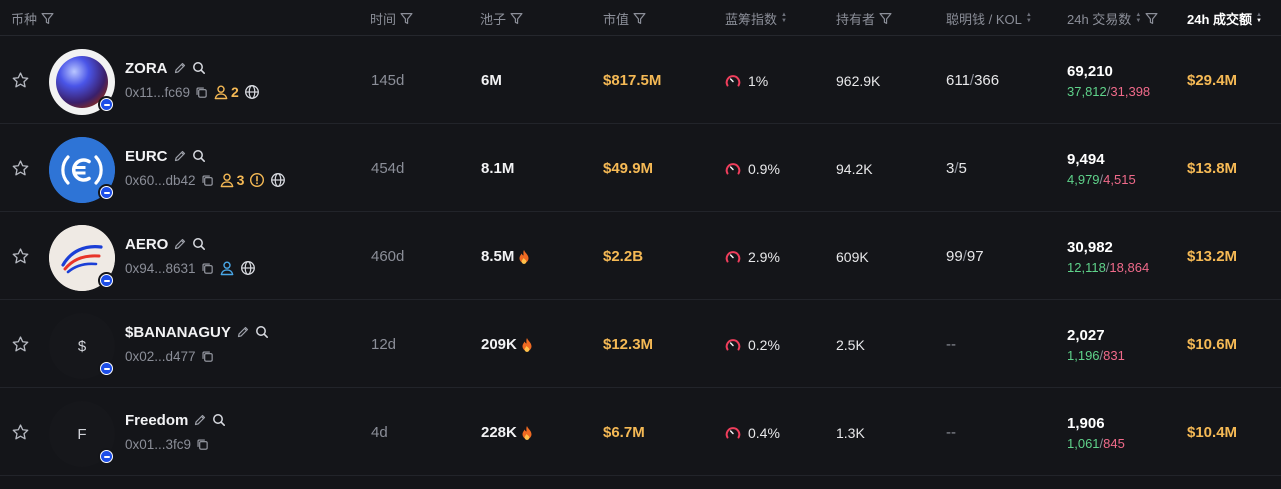 The image size is (1281, 489). What do you see at coordinates (498, 168) in the screenshot?
I see `pool-value: 8.1M` at bounding box center [498, 168].